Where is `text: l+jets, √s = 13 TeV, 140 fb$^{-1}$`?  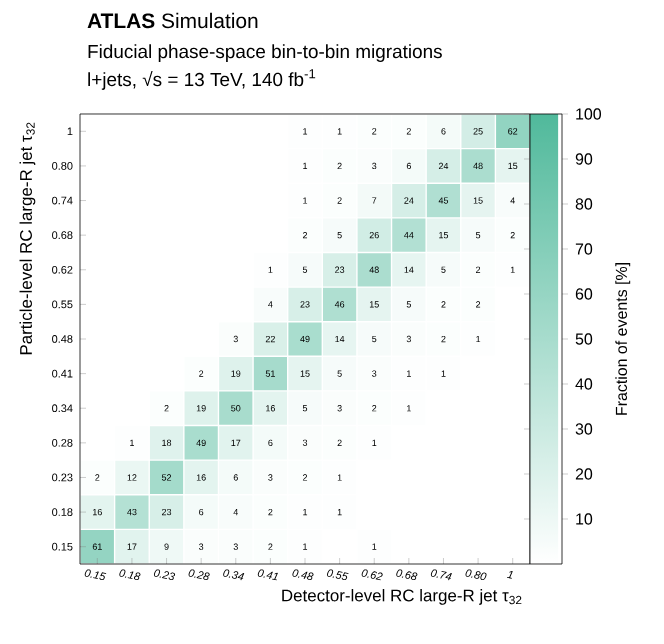 text: l+jets, √s = 13 TeV, 140 fb$^{-1}$ is located at coordinates (202, 79).